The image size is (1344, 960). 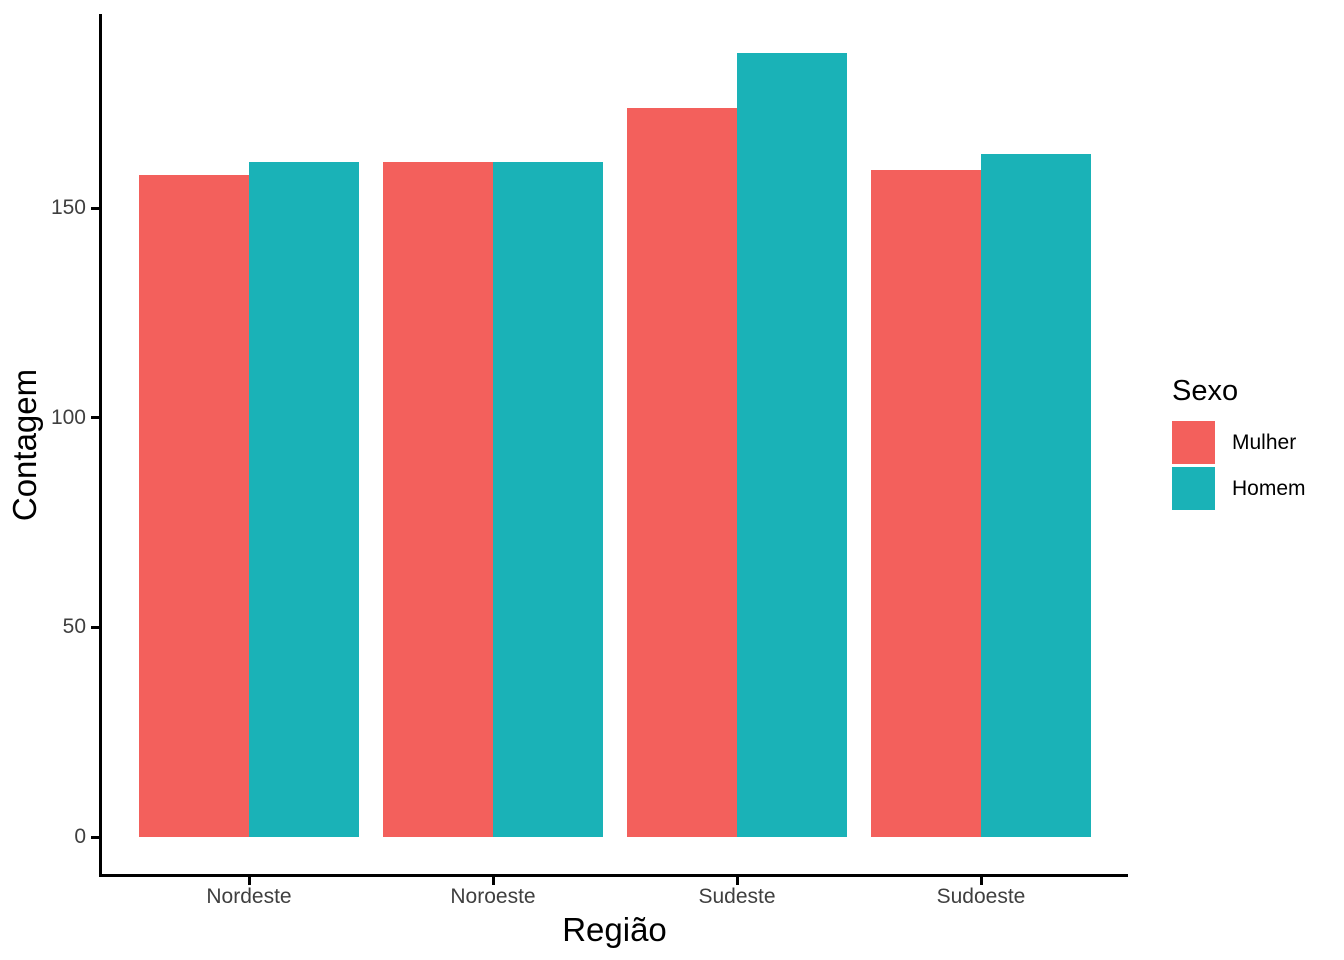 I want to click on y-tick-label: 0, so click(x=80, y=836).